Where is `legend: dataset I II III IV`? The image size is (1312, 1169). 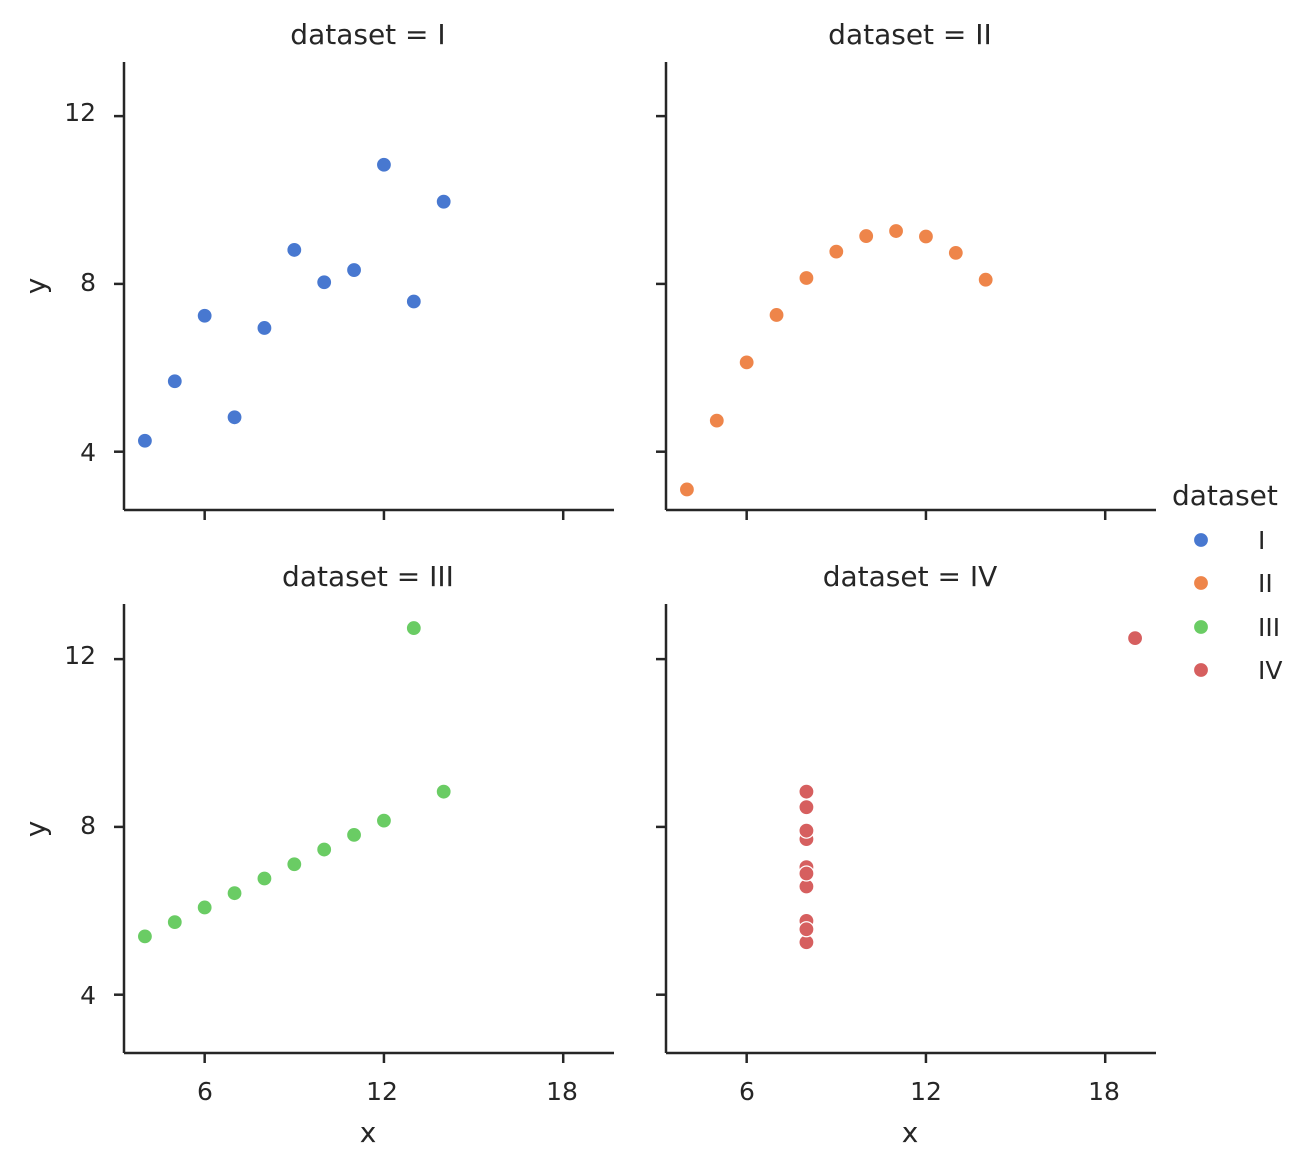 legend: dataset I II III IV is located at coordinates (1227, 582).